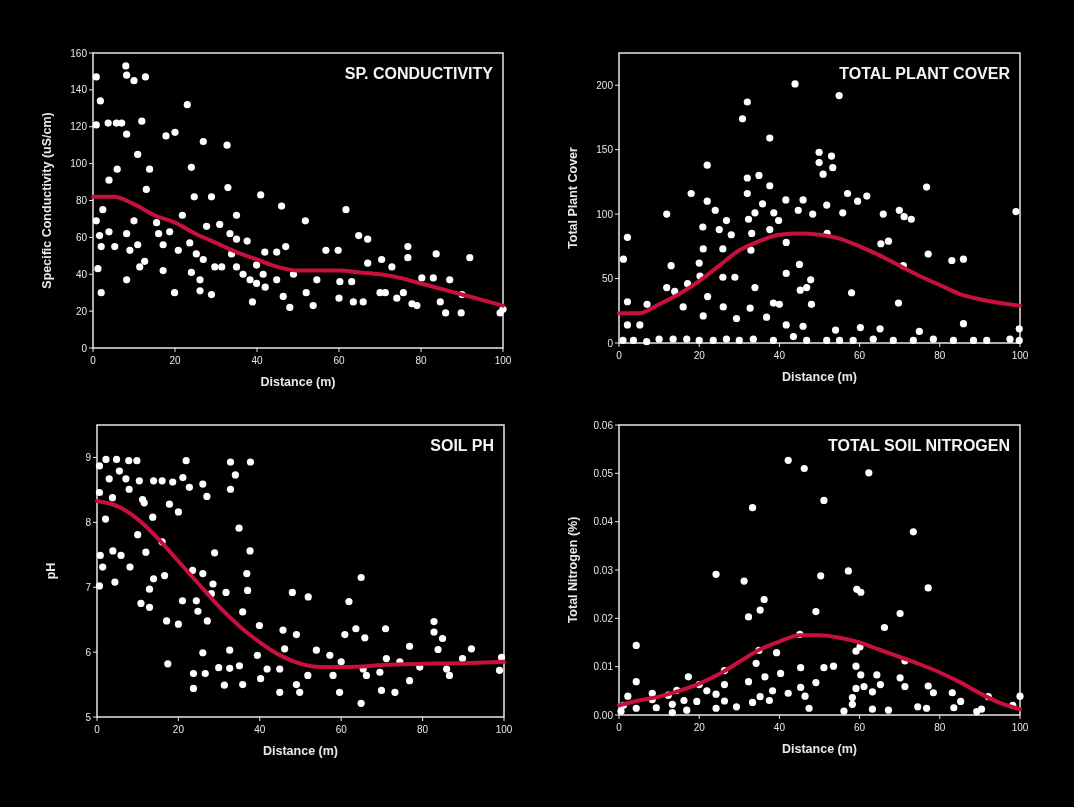 This screenshot has width=1074, height=807. Describe the element at coordinates (81, 200) in the screenshot. I see `y-tick-label: 80` at that location.